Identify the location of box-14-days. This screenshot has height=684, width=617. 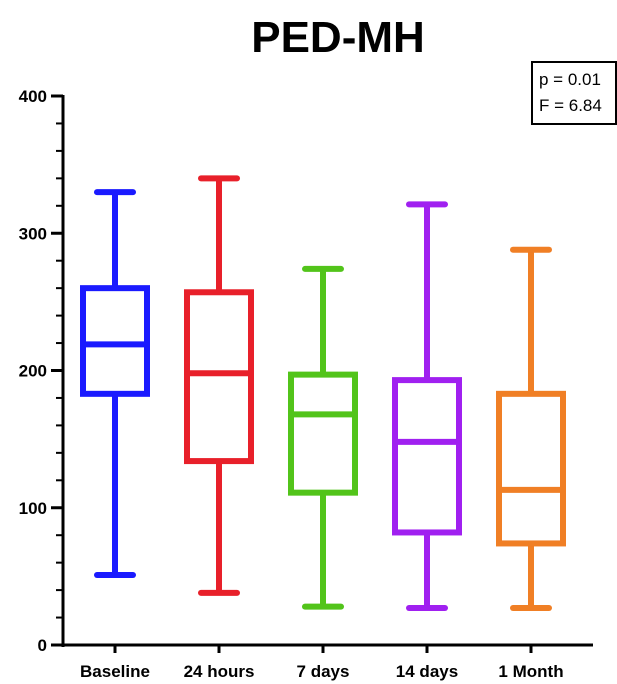
(427, 406).